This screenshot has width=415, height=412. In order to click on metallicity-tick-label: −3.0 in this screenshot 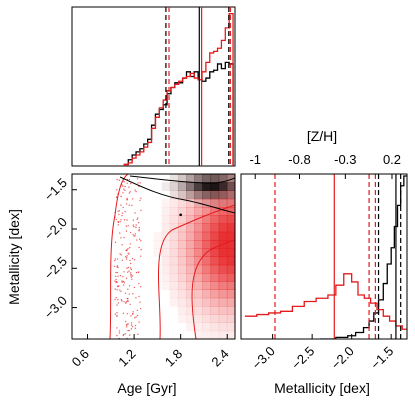, I will do `click(55, 307)`.